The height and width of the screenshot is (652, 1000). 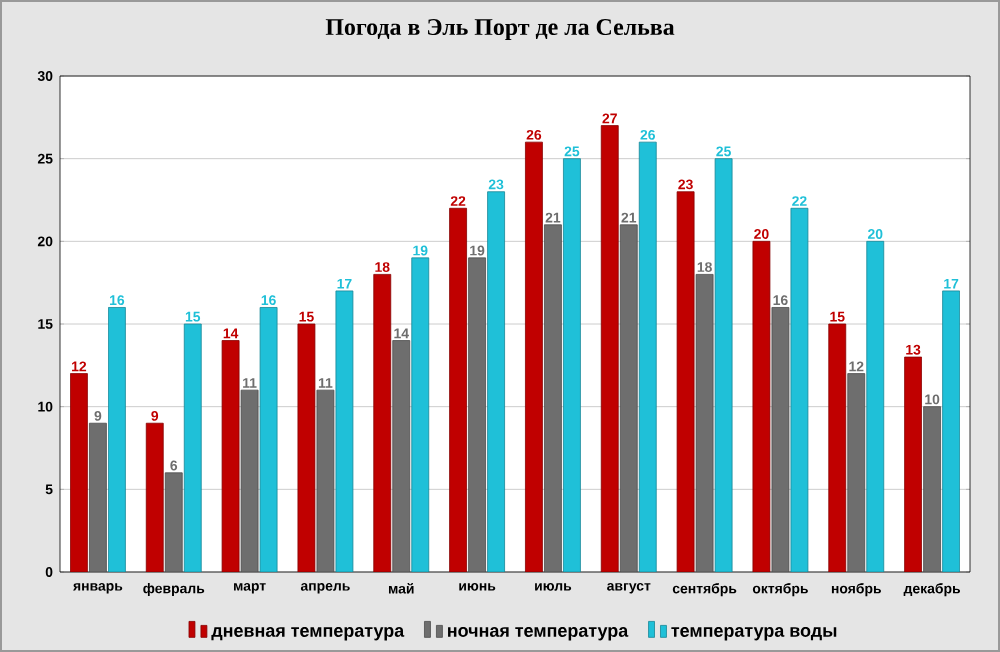 I want to click on legend-label: дневная температура, so click(x=308, y=634).